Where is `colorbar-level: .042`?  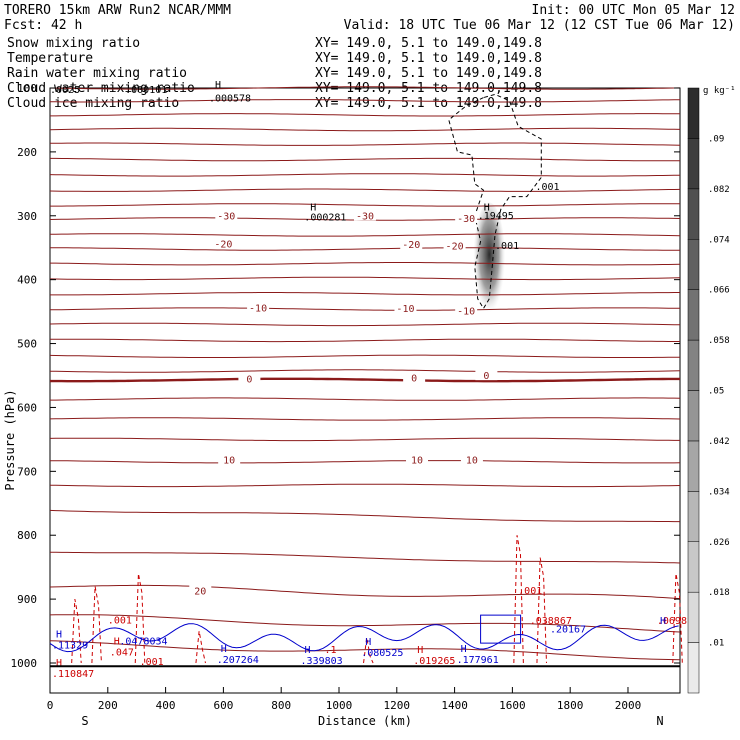 colorbar-level: .042 is located at coordinates (719, 442).